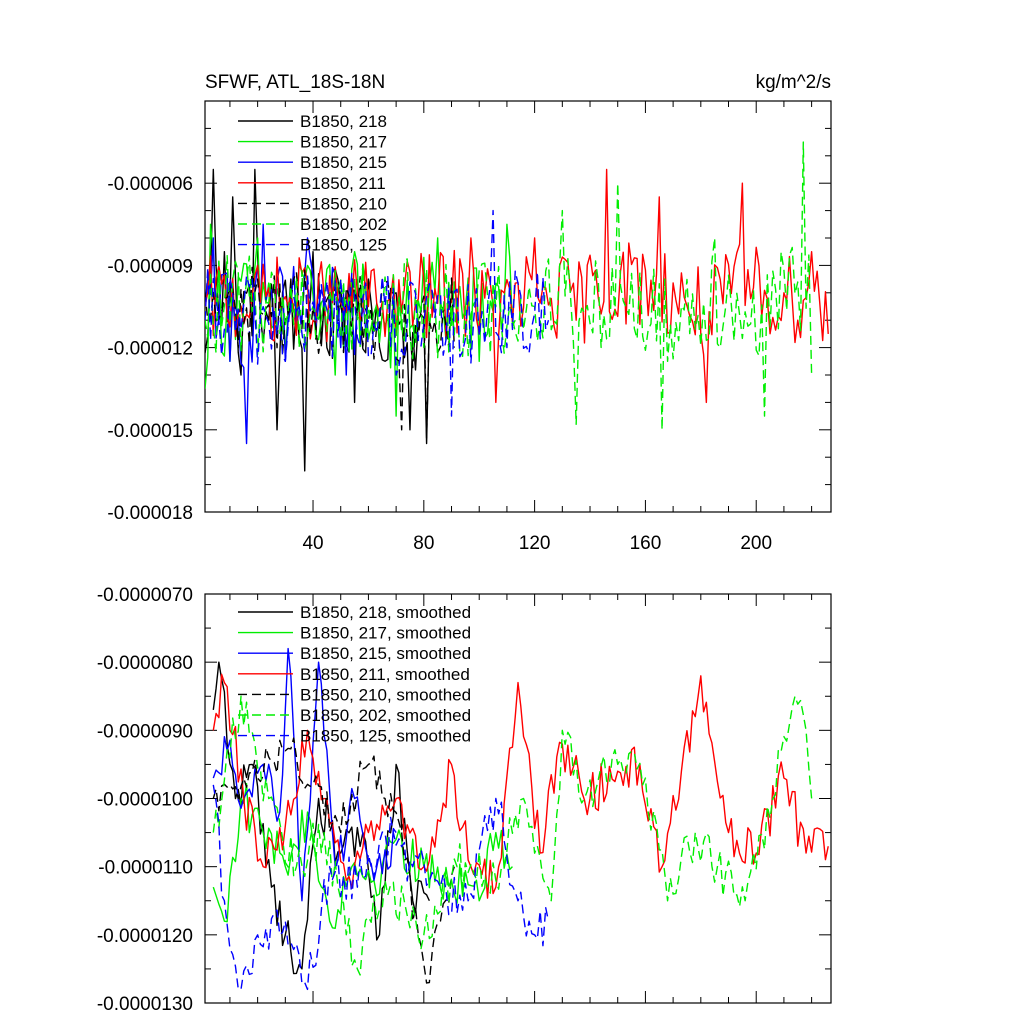 The width and height of the screenshot is (1024, 1024). What do you see at coordinates (150, 513) in the screenshot?
I see `y-tick-label: -0.000018` at bounding box center [150, 513].